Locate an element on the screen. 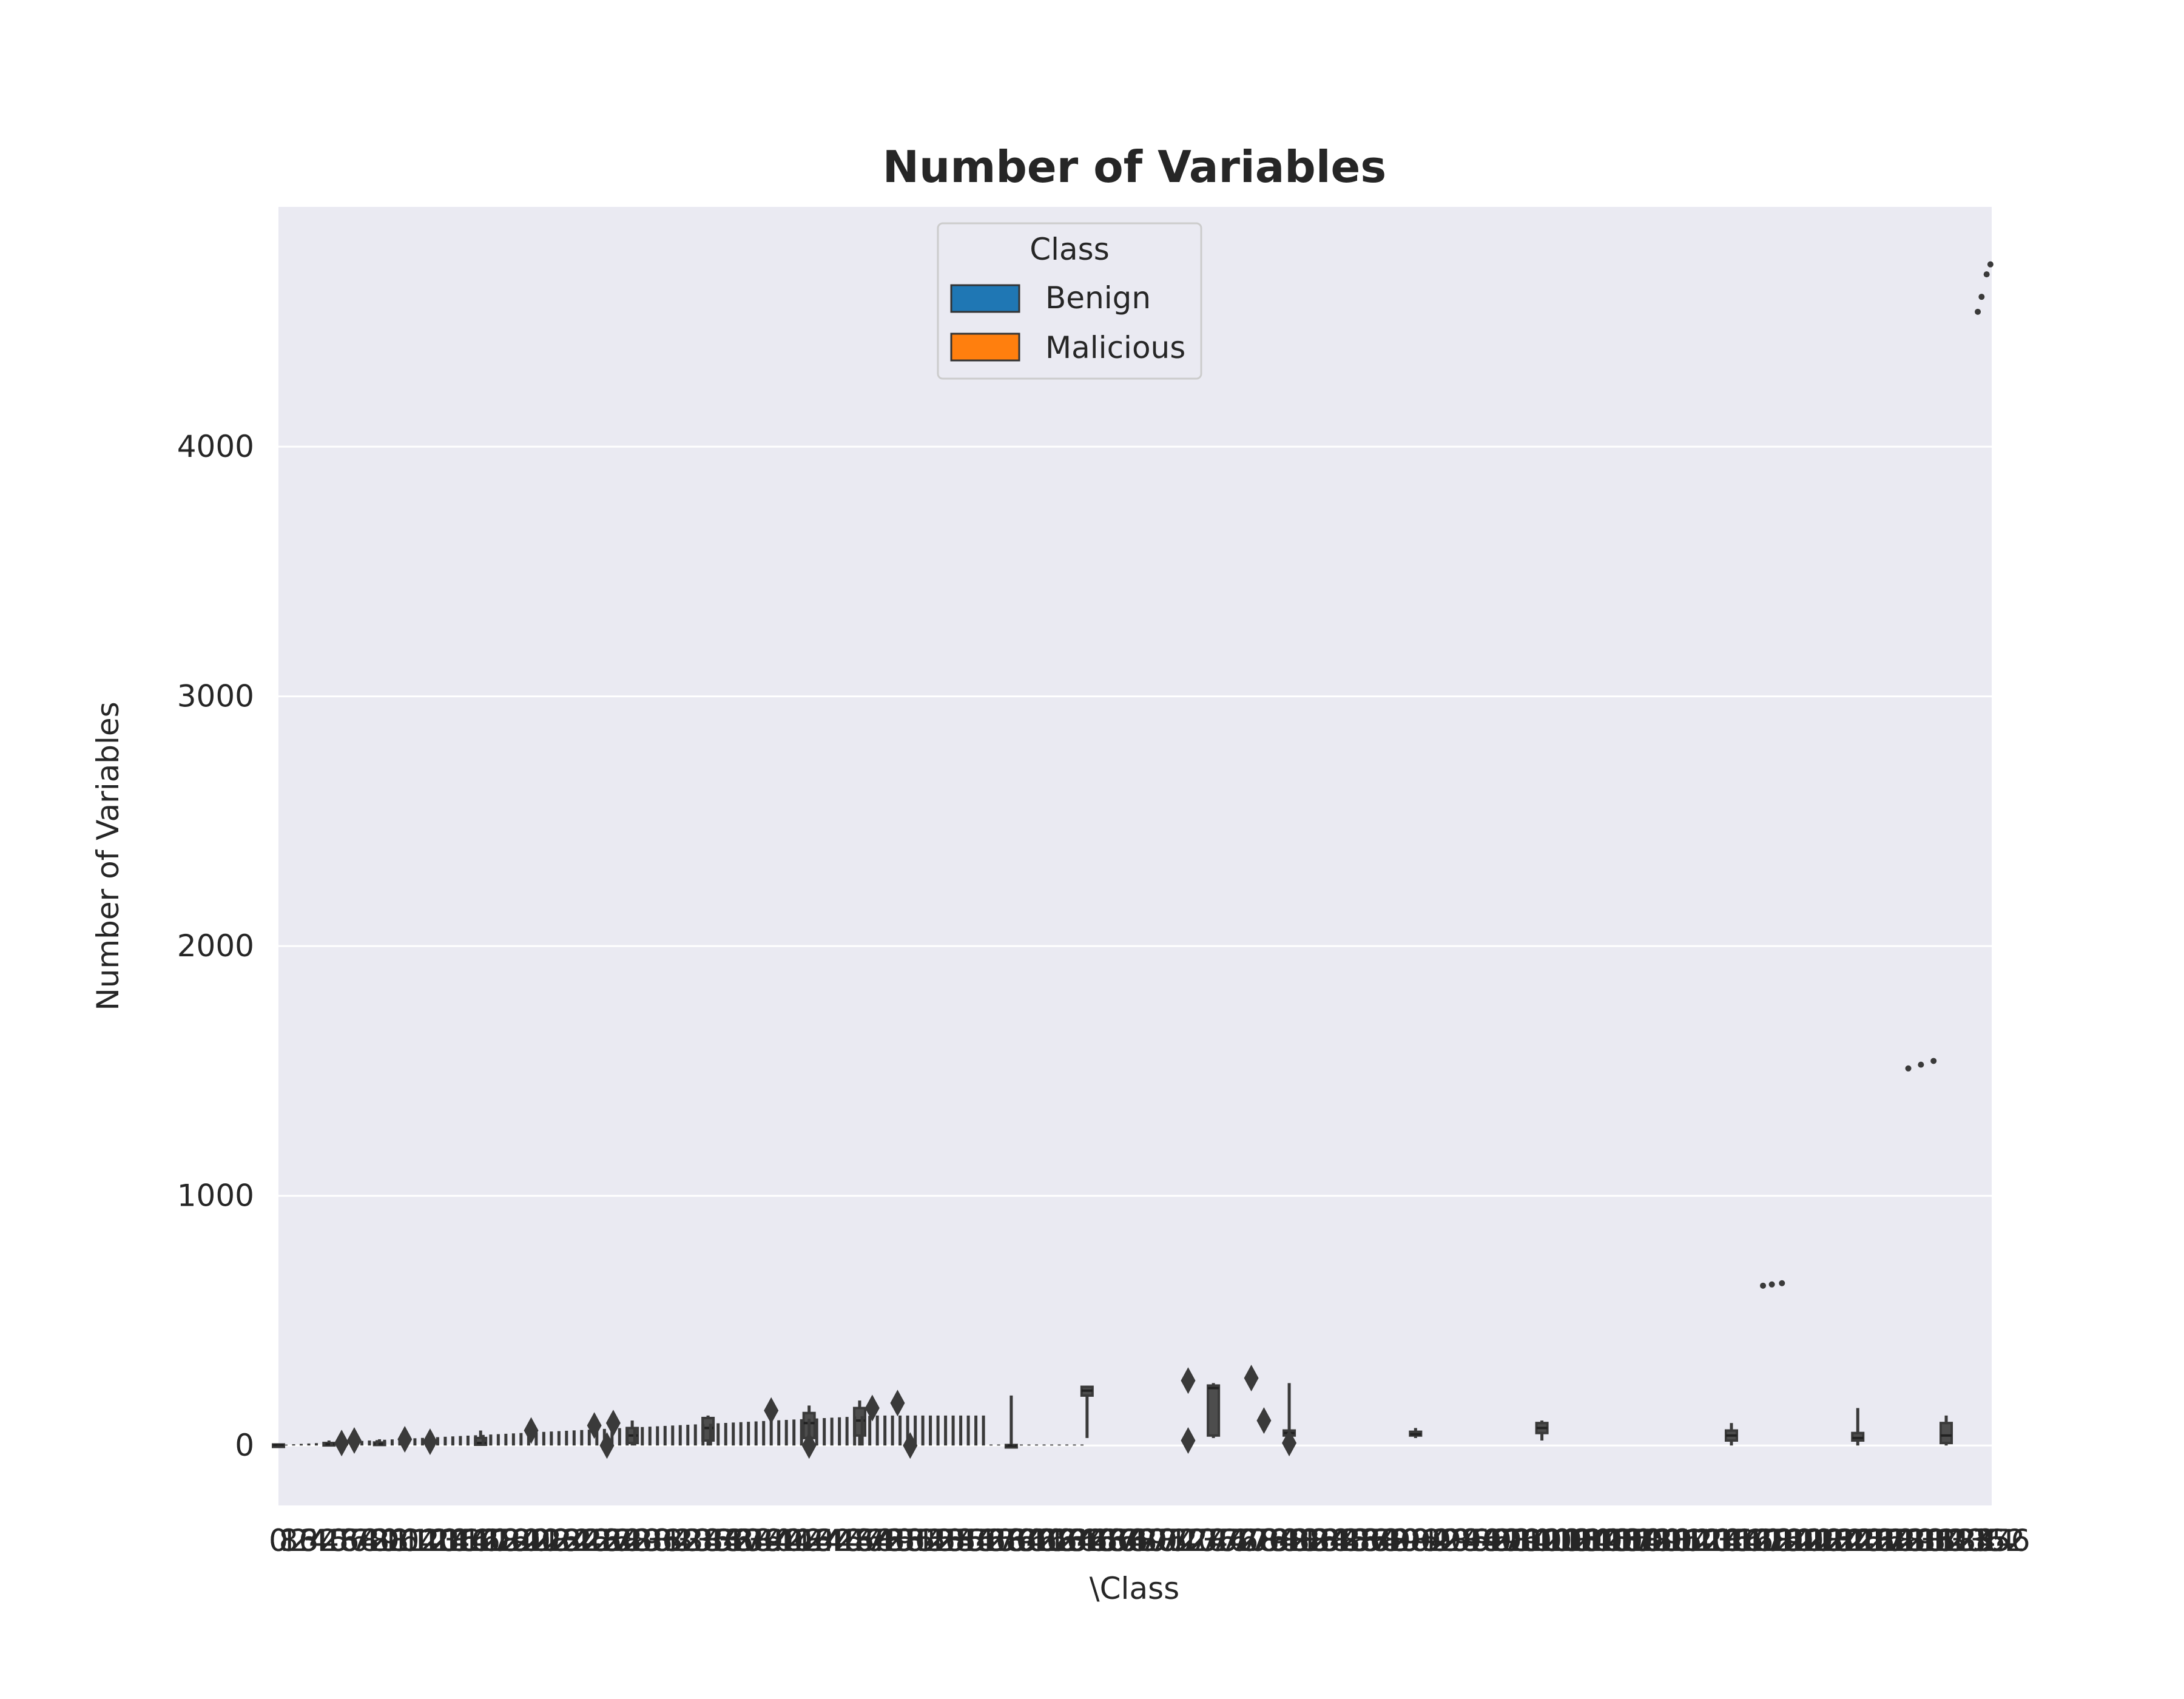 The width and height of the screenshot is (2184, 1699). x-tick-label: 664 is located at coordinates (1117, 1540).